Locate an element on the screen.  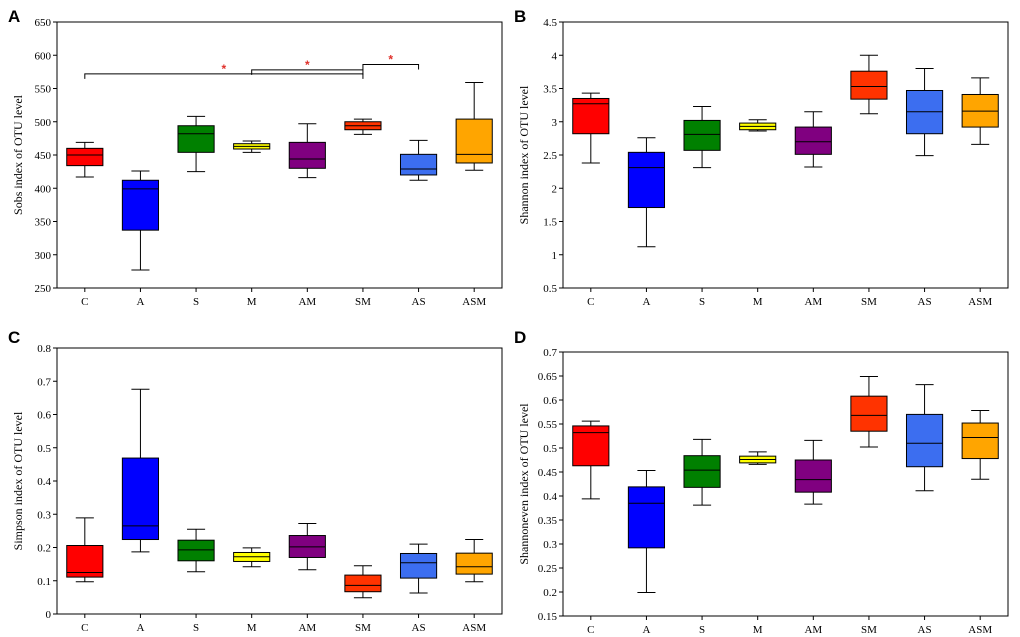
box-a-a is located at coordinates (140, 205).